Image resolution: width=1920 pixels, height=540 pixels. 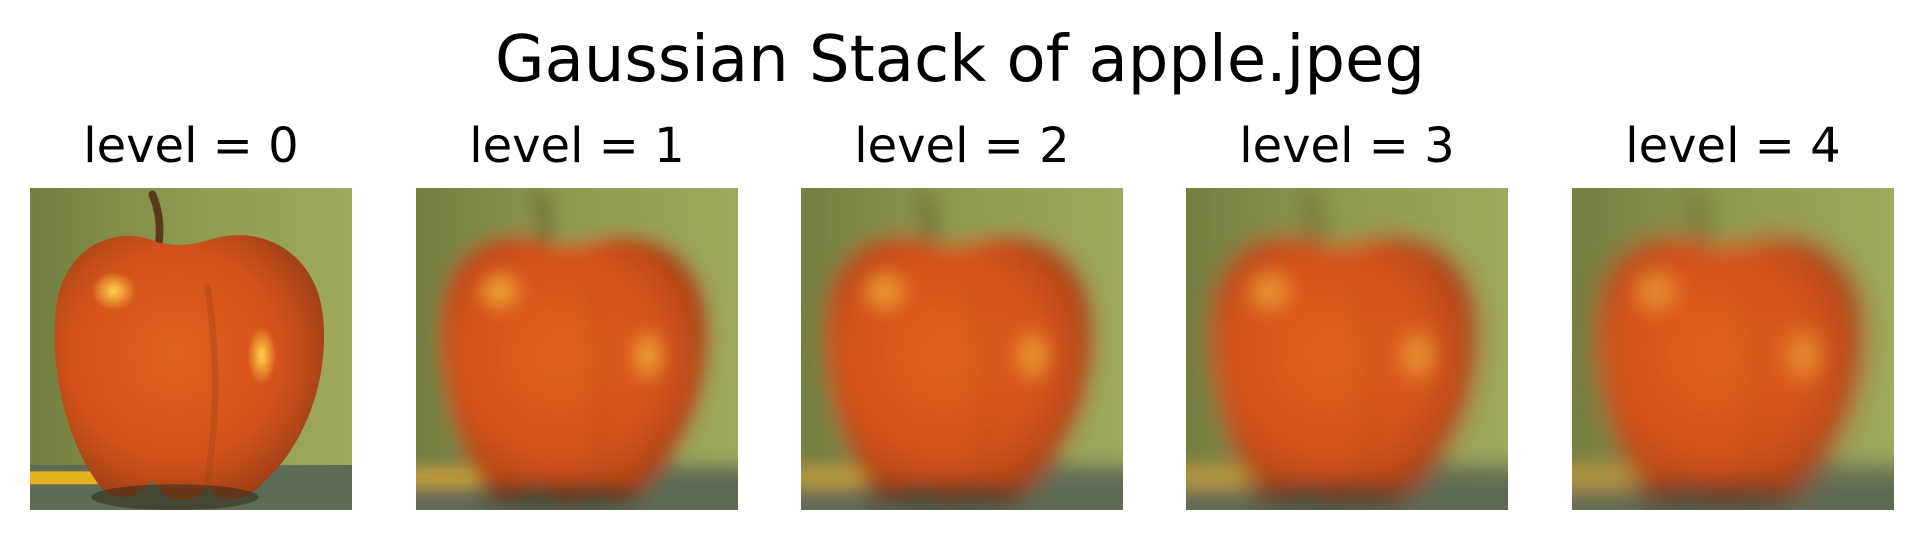 I want to click on panel-level-3: level = 3, so click(x=1347, y=314).